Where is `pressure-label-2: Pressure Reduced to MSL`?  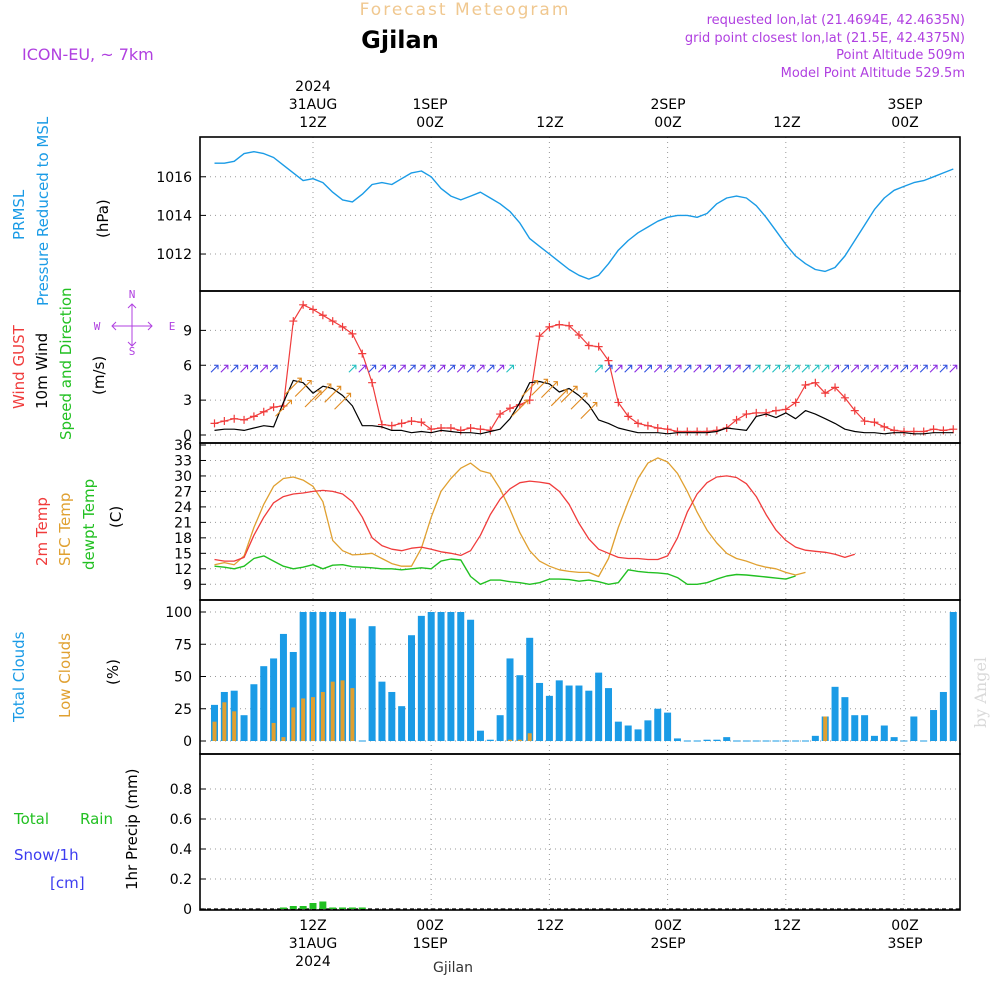
pressure-label-2: Pressure Reduced to MSL is located at coordinates (43, 211).